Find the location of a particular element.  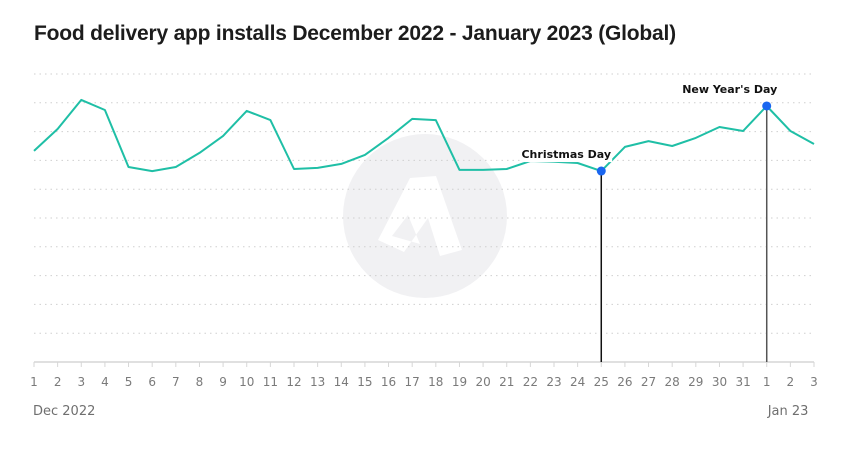

x-tick-label: 22 is located at coordinates (530, 382).